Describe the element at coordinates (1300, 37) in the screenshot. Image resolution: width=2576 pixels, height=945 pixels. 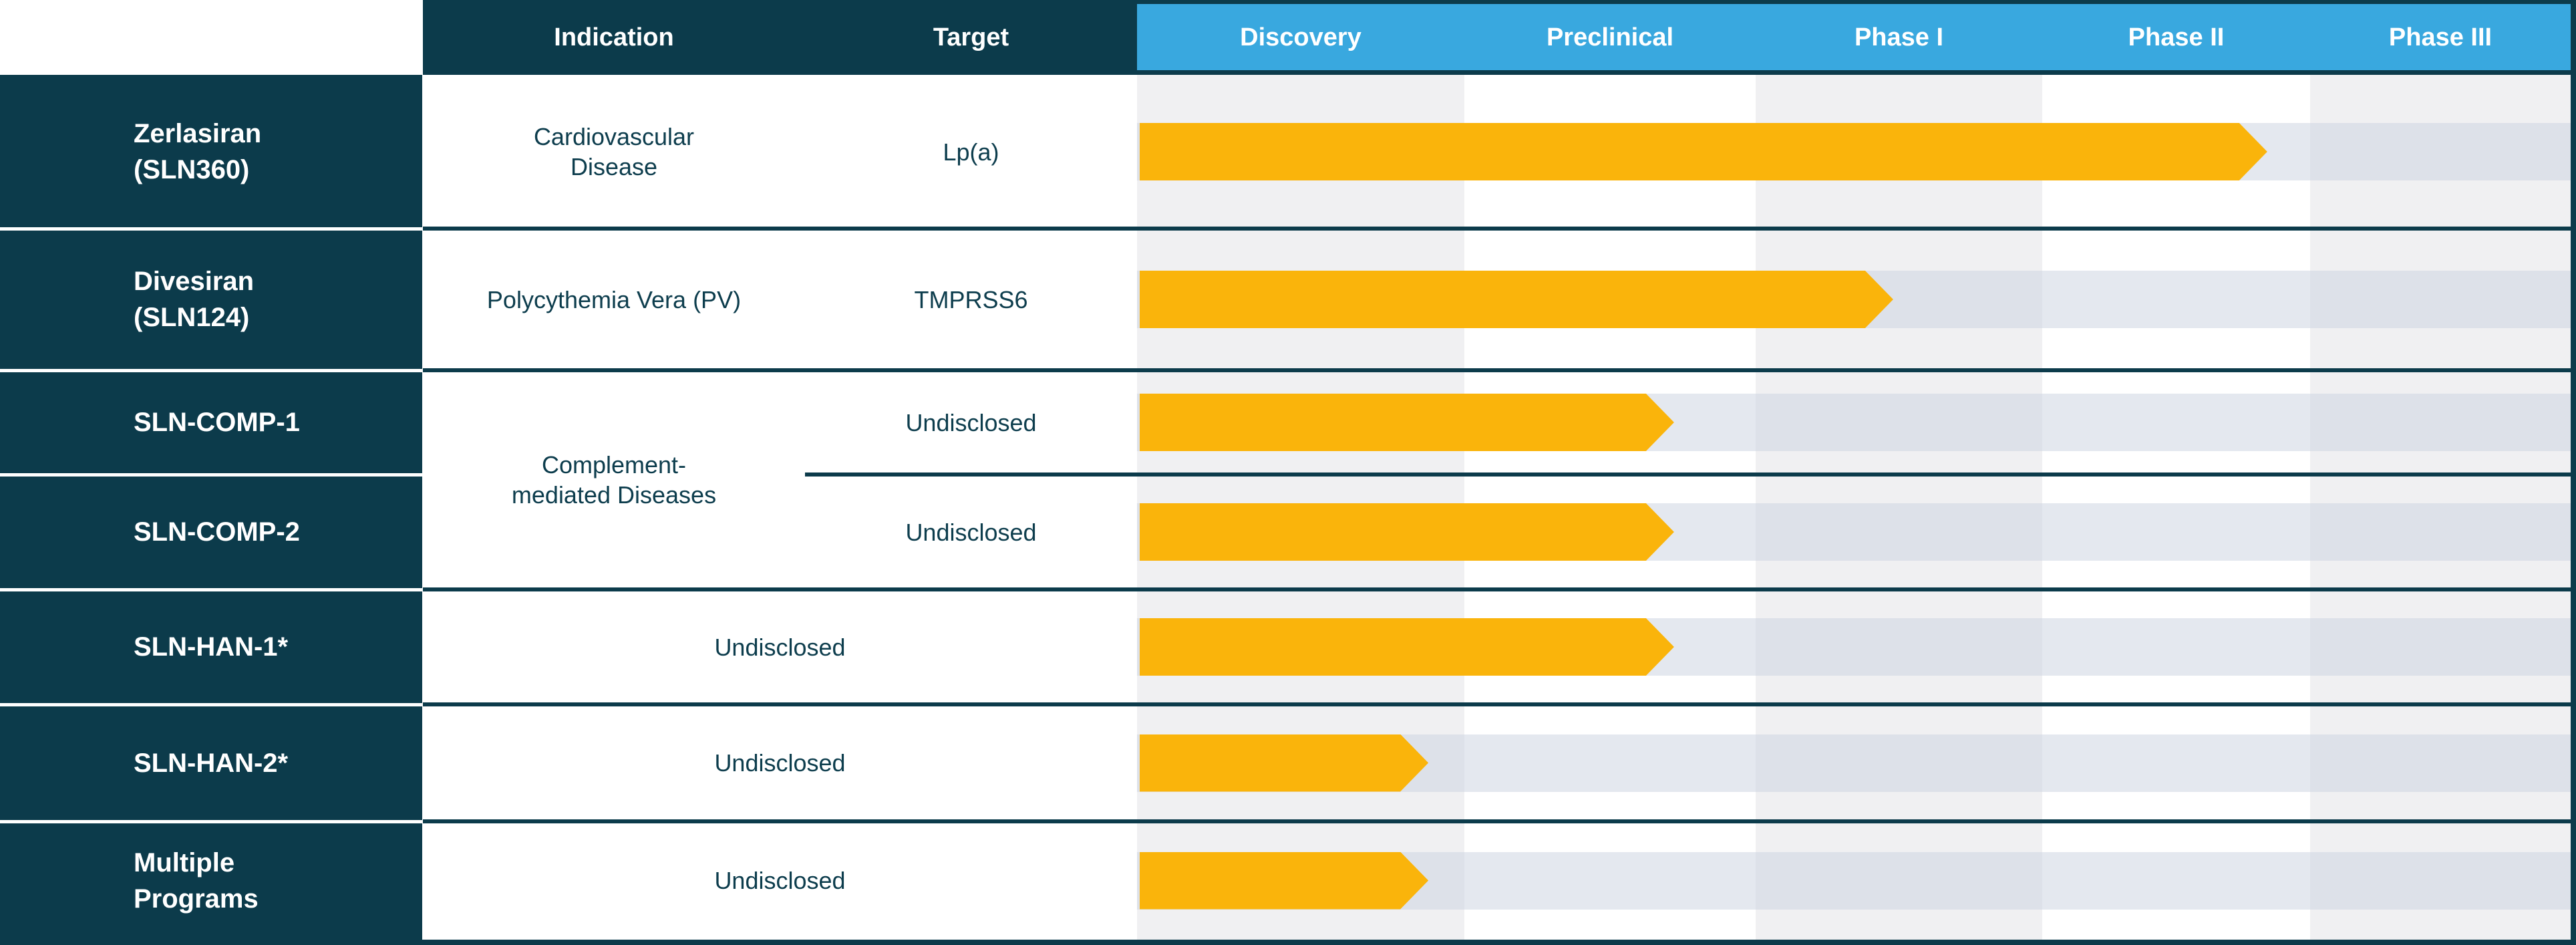
I see `phase-header-discovery: Discovery` at that location.